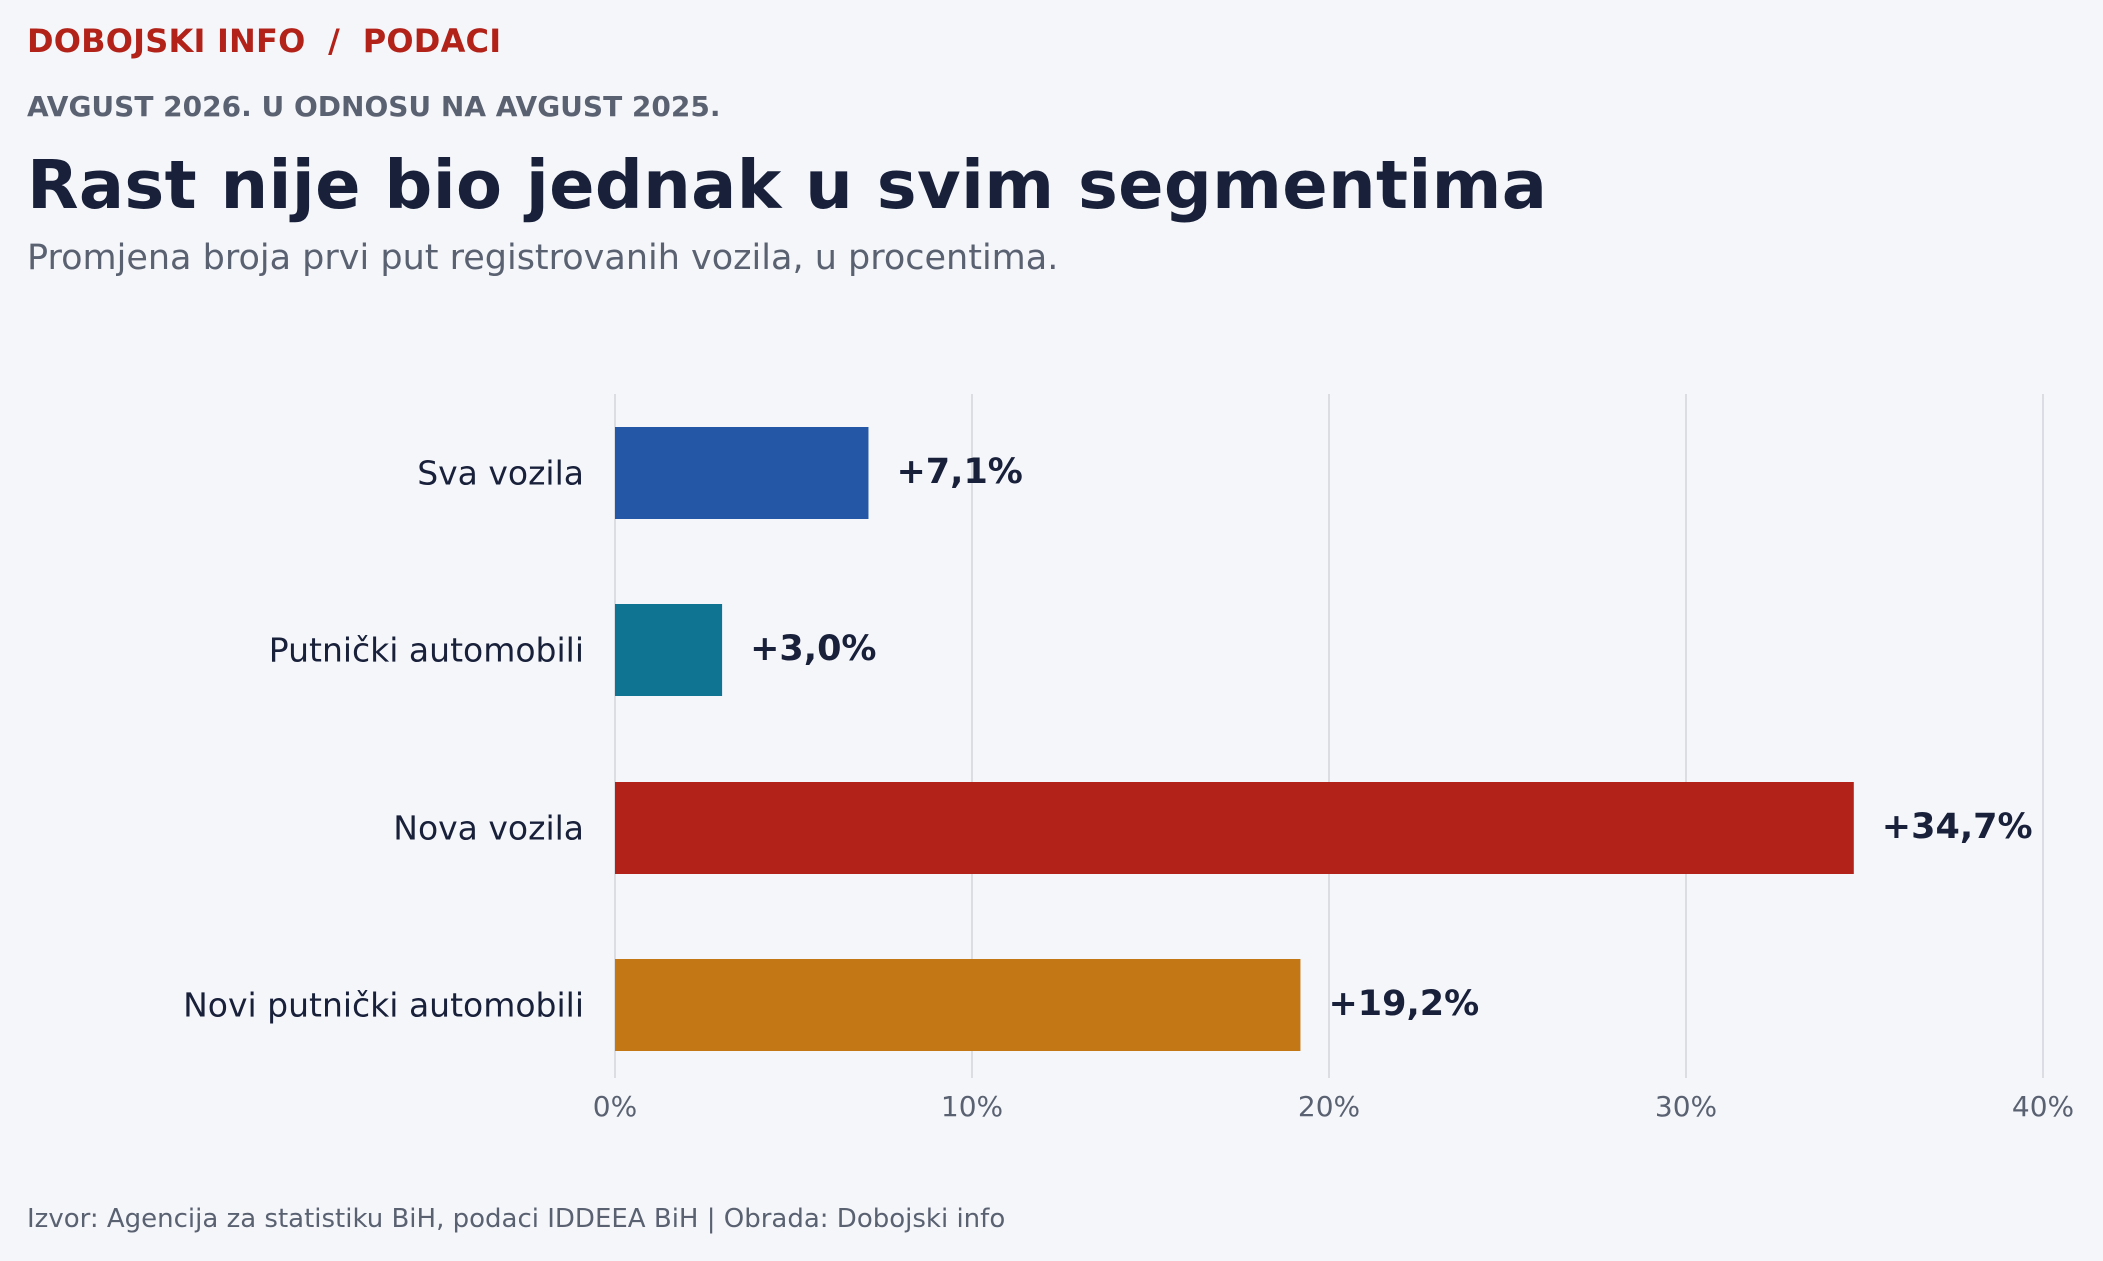  I want to click on data-label: +3,0%, so click(813, 649).